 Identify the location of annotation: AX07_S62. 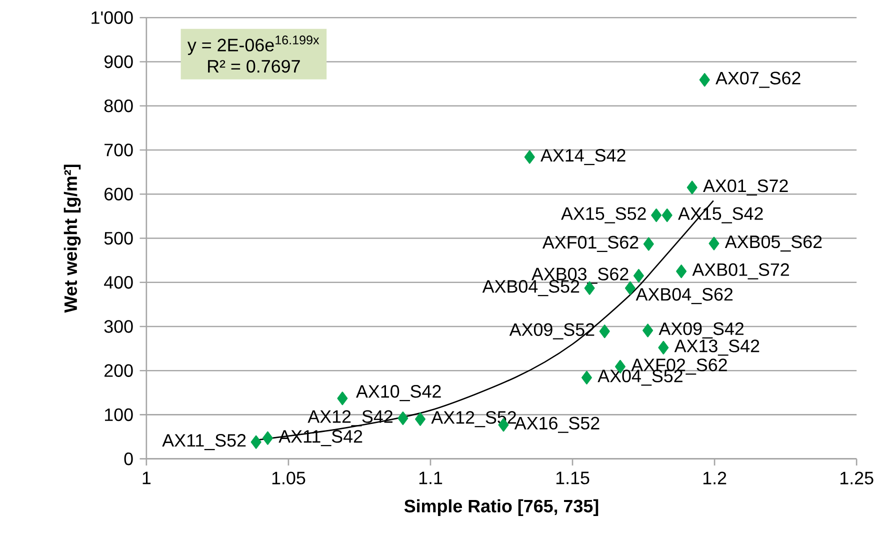
(758, 80).